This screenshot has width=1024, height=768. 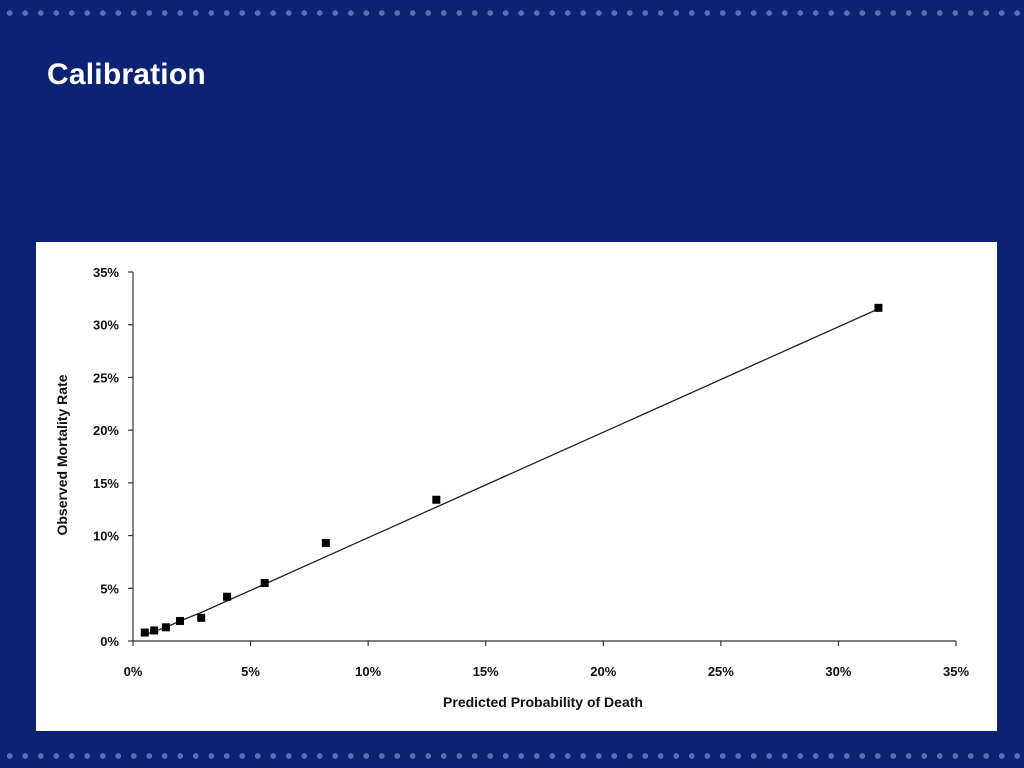 What do you see at coordinates (838, 671) in the screenshot?
I see `x-tick-label: 30%` at bounding box center [838, 671].